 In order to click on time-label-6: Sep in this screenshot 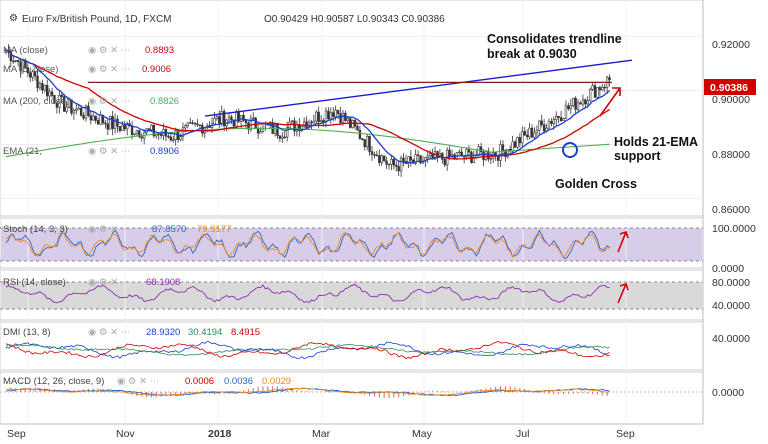, I will do `click(625, 434)`.